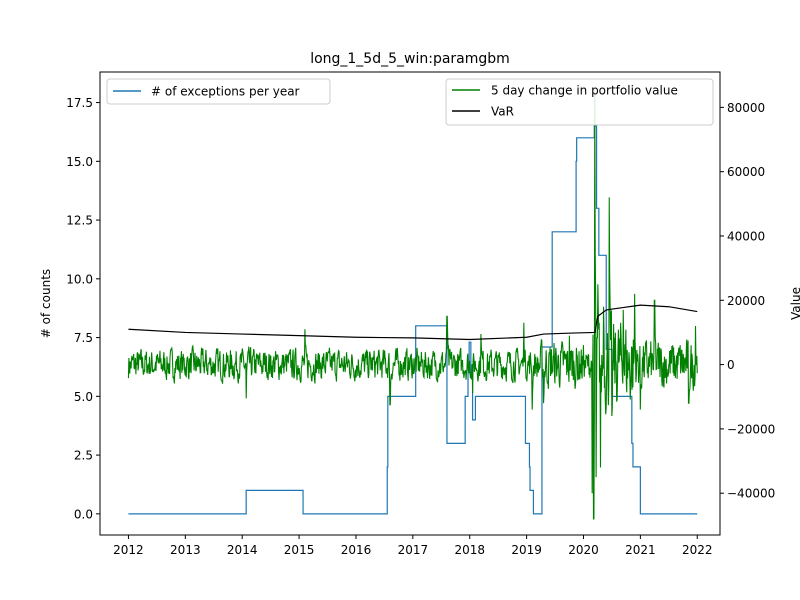 The image size is (800, 600). What do you see at coordinates (79, 279) in the screenshot?
I see `y-left-tick-label: 10.0` at bounding box center [79, 279].